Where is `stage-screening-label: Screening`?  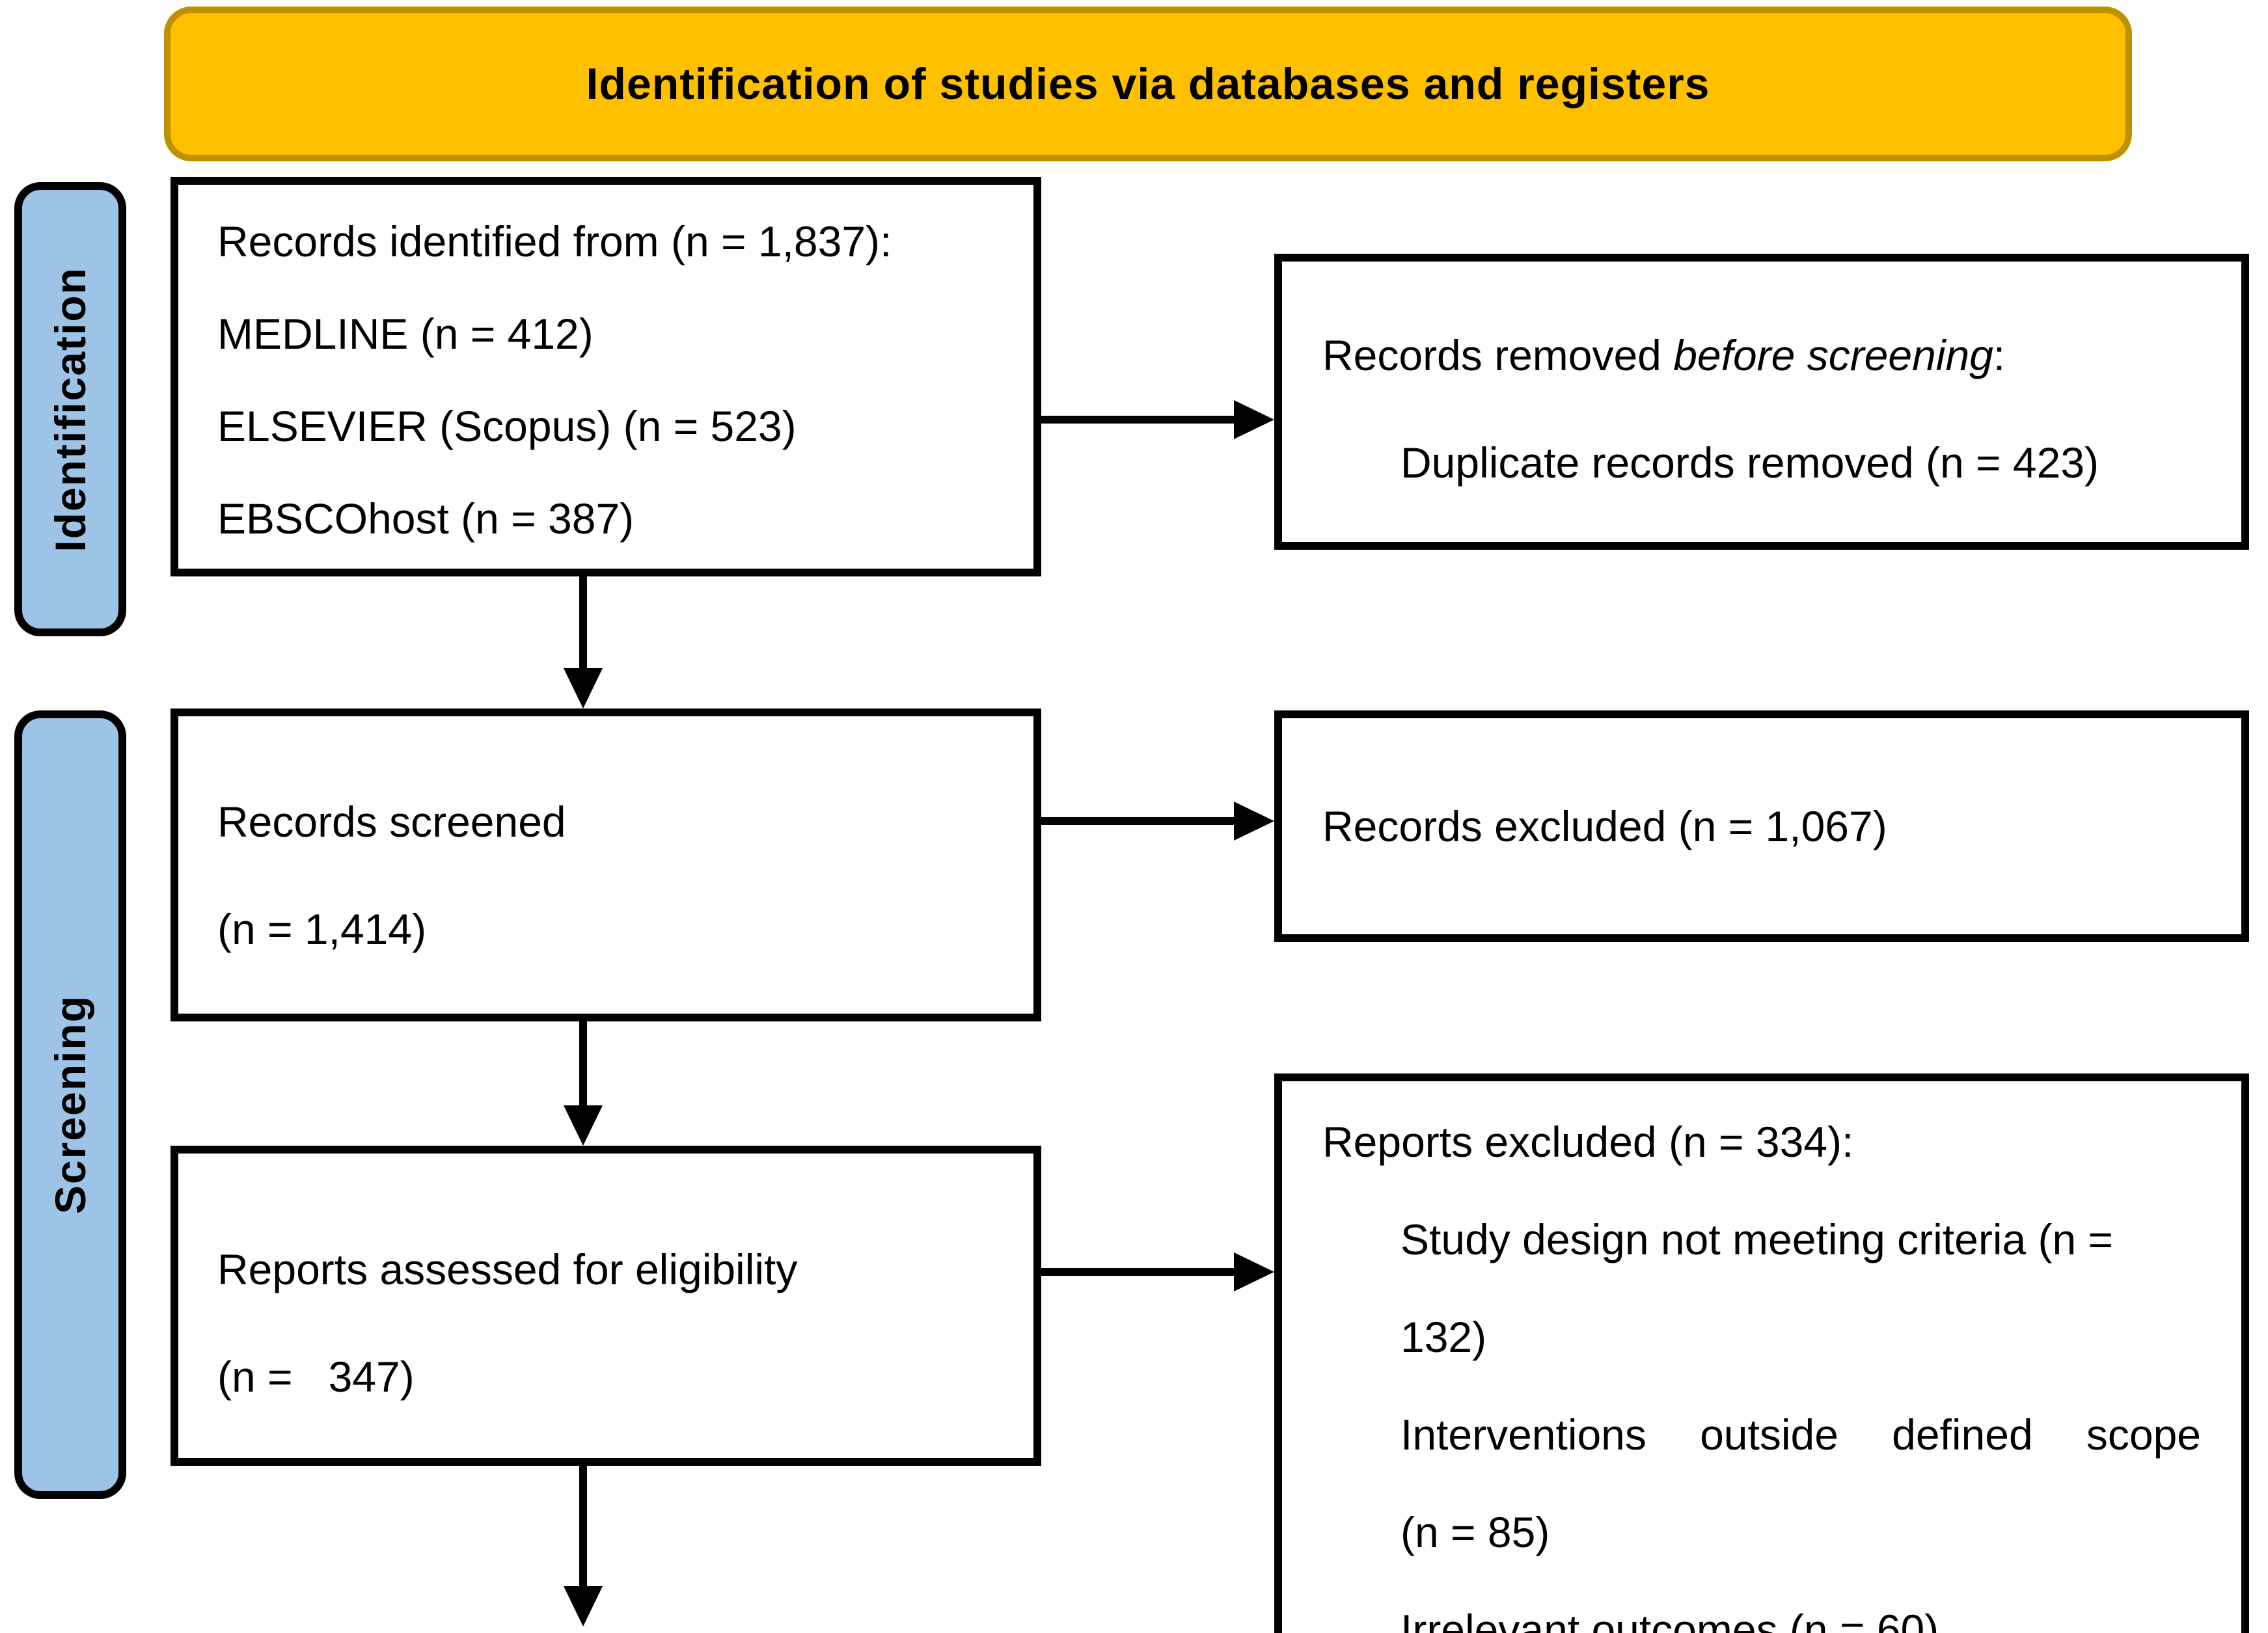
stage-screening-label: Screening is located at coordinates (70, 1105).